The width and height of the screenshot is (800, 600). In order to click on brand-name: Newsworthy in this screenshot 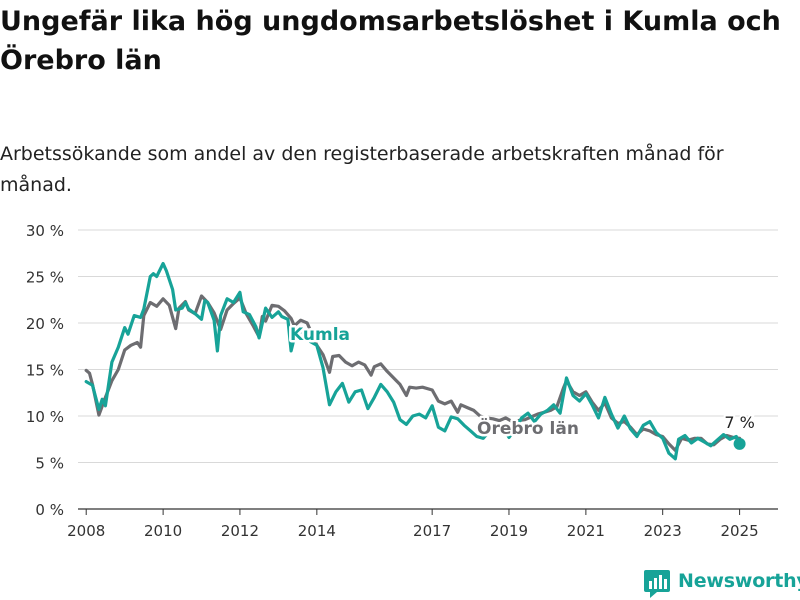, I will do `click(739, 581)`.